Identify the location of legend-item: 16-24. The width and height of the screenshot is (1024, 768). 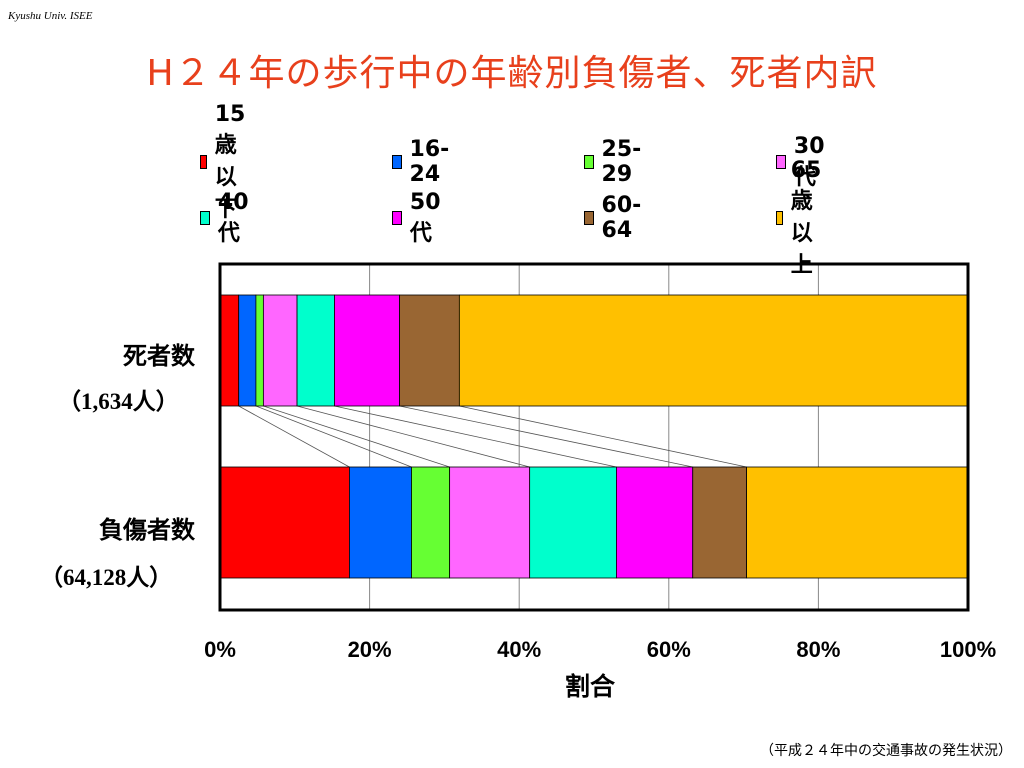
(423, 162).